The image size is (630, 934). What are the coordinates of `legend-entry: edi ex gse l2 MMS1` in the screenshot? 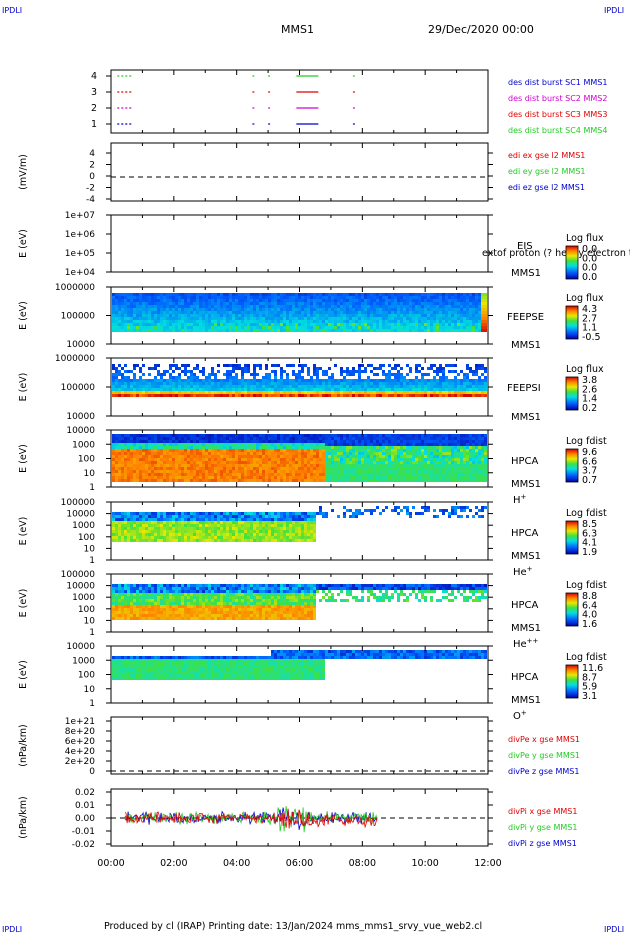 It's located at (546, 155).